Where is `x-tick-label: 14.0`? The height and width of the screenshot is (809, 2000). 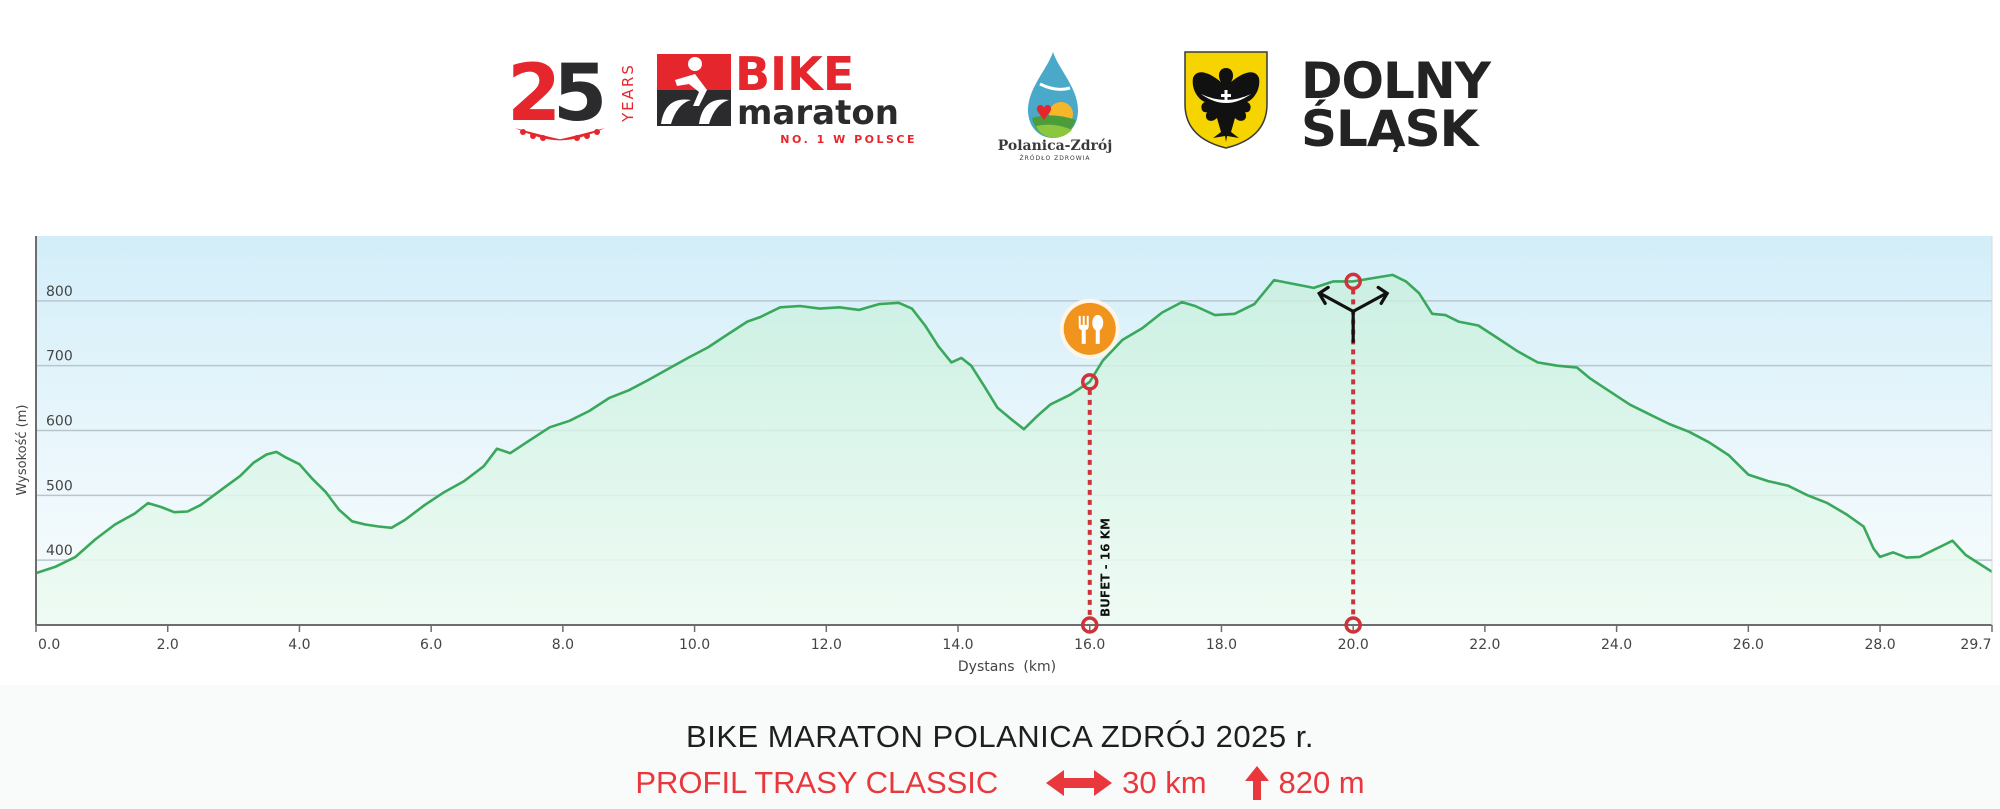 x-tick-label: 14.0 is located at coordinates (957, 645).